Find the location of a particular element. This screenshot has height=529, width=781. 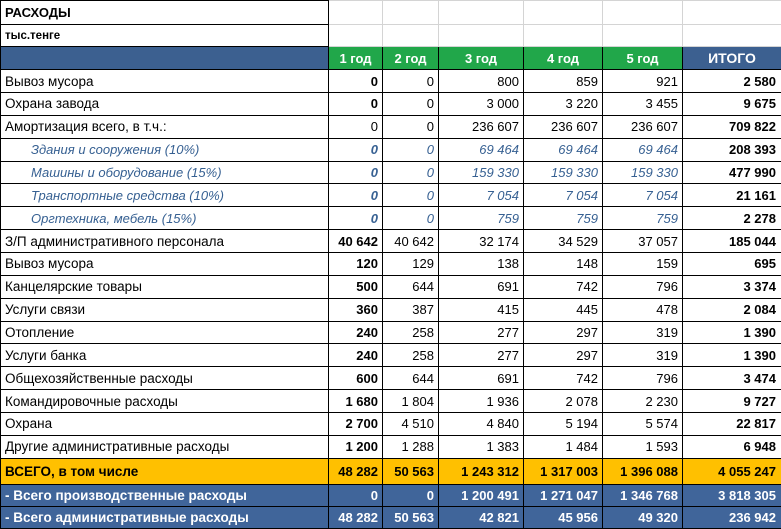

row-label: Канцелярские товары is located at coordinates (164, 286).